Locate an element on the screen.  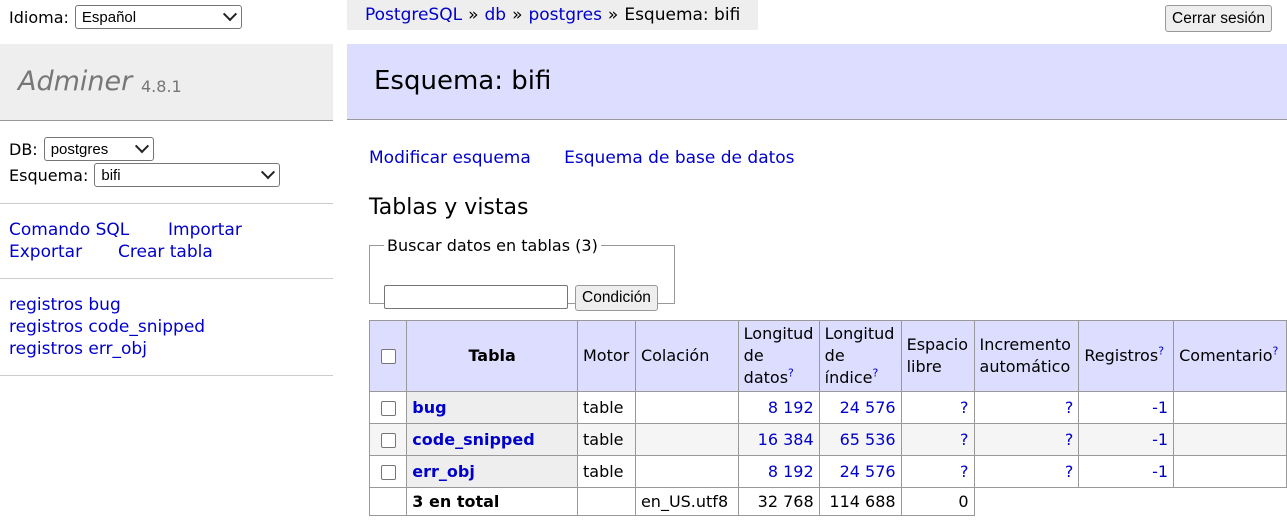
data-length-link: 16 384 is located at coordinates (785, 439).